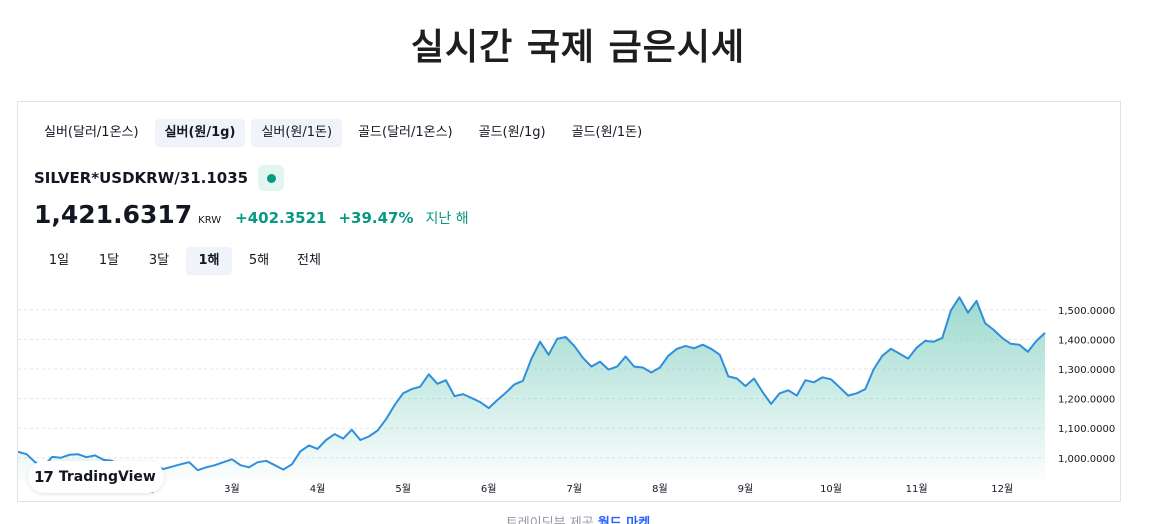  Describe the element at coordinates (1086, 311) in the screenshot. I see `y-tick-label: 1,500.0000` at that location.